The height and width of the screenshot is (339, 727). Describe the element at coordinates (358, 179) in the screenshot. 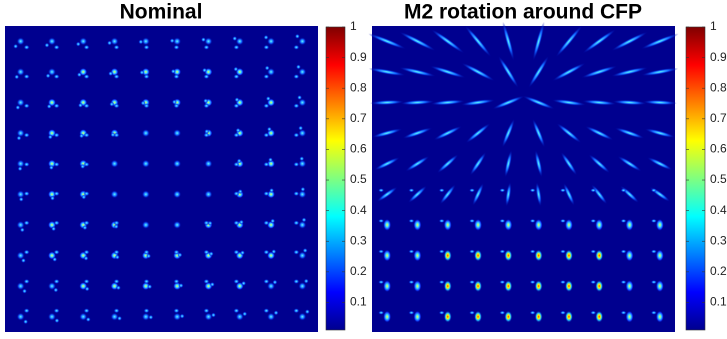

I see `colorbar-tick-label: 0.5` at that location.